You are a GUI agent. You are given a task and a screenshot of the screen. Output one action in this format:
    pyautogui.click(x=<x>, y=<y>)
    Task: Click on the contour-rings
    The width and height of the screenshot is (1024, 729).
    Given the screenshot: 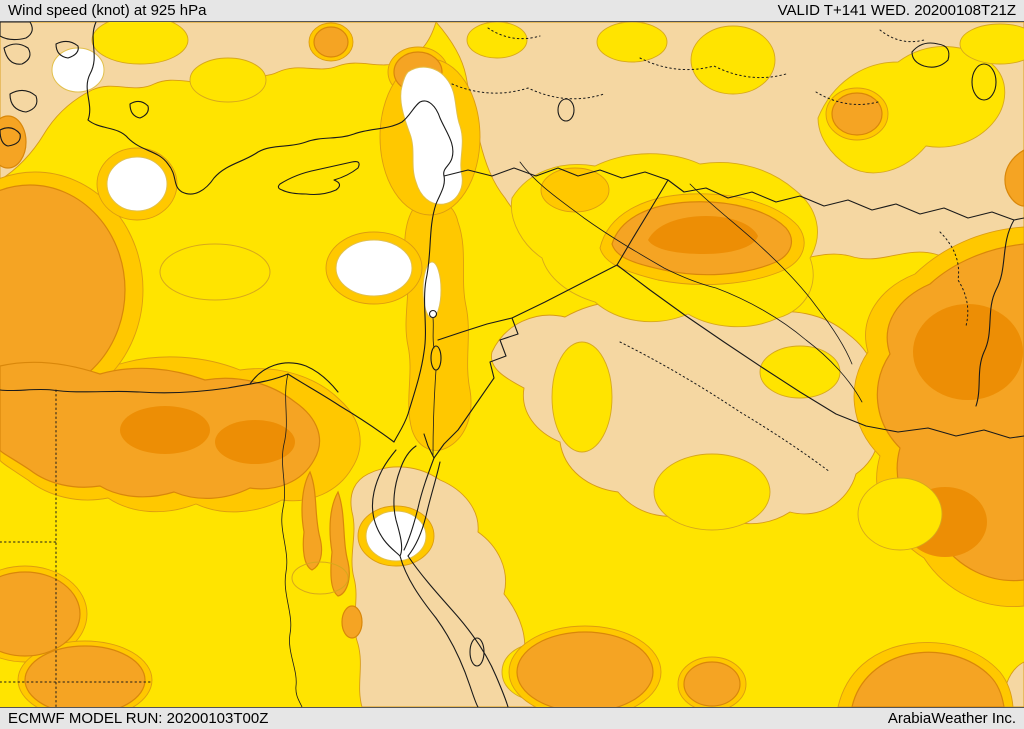 What is the action you would take?
    pyautogui.click(x=254, y=419)
    